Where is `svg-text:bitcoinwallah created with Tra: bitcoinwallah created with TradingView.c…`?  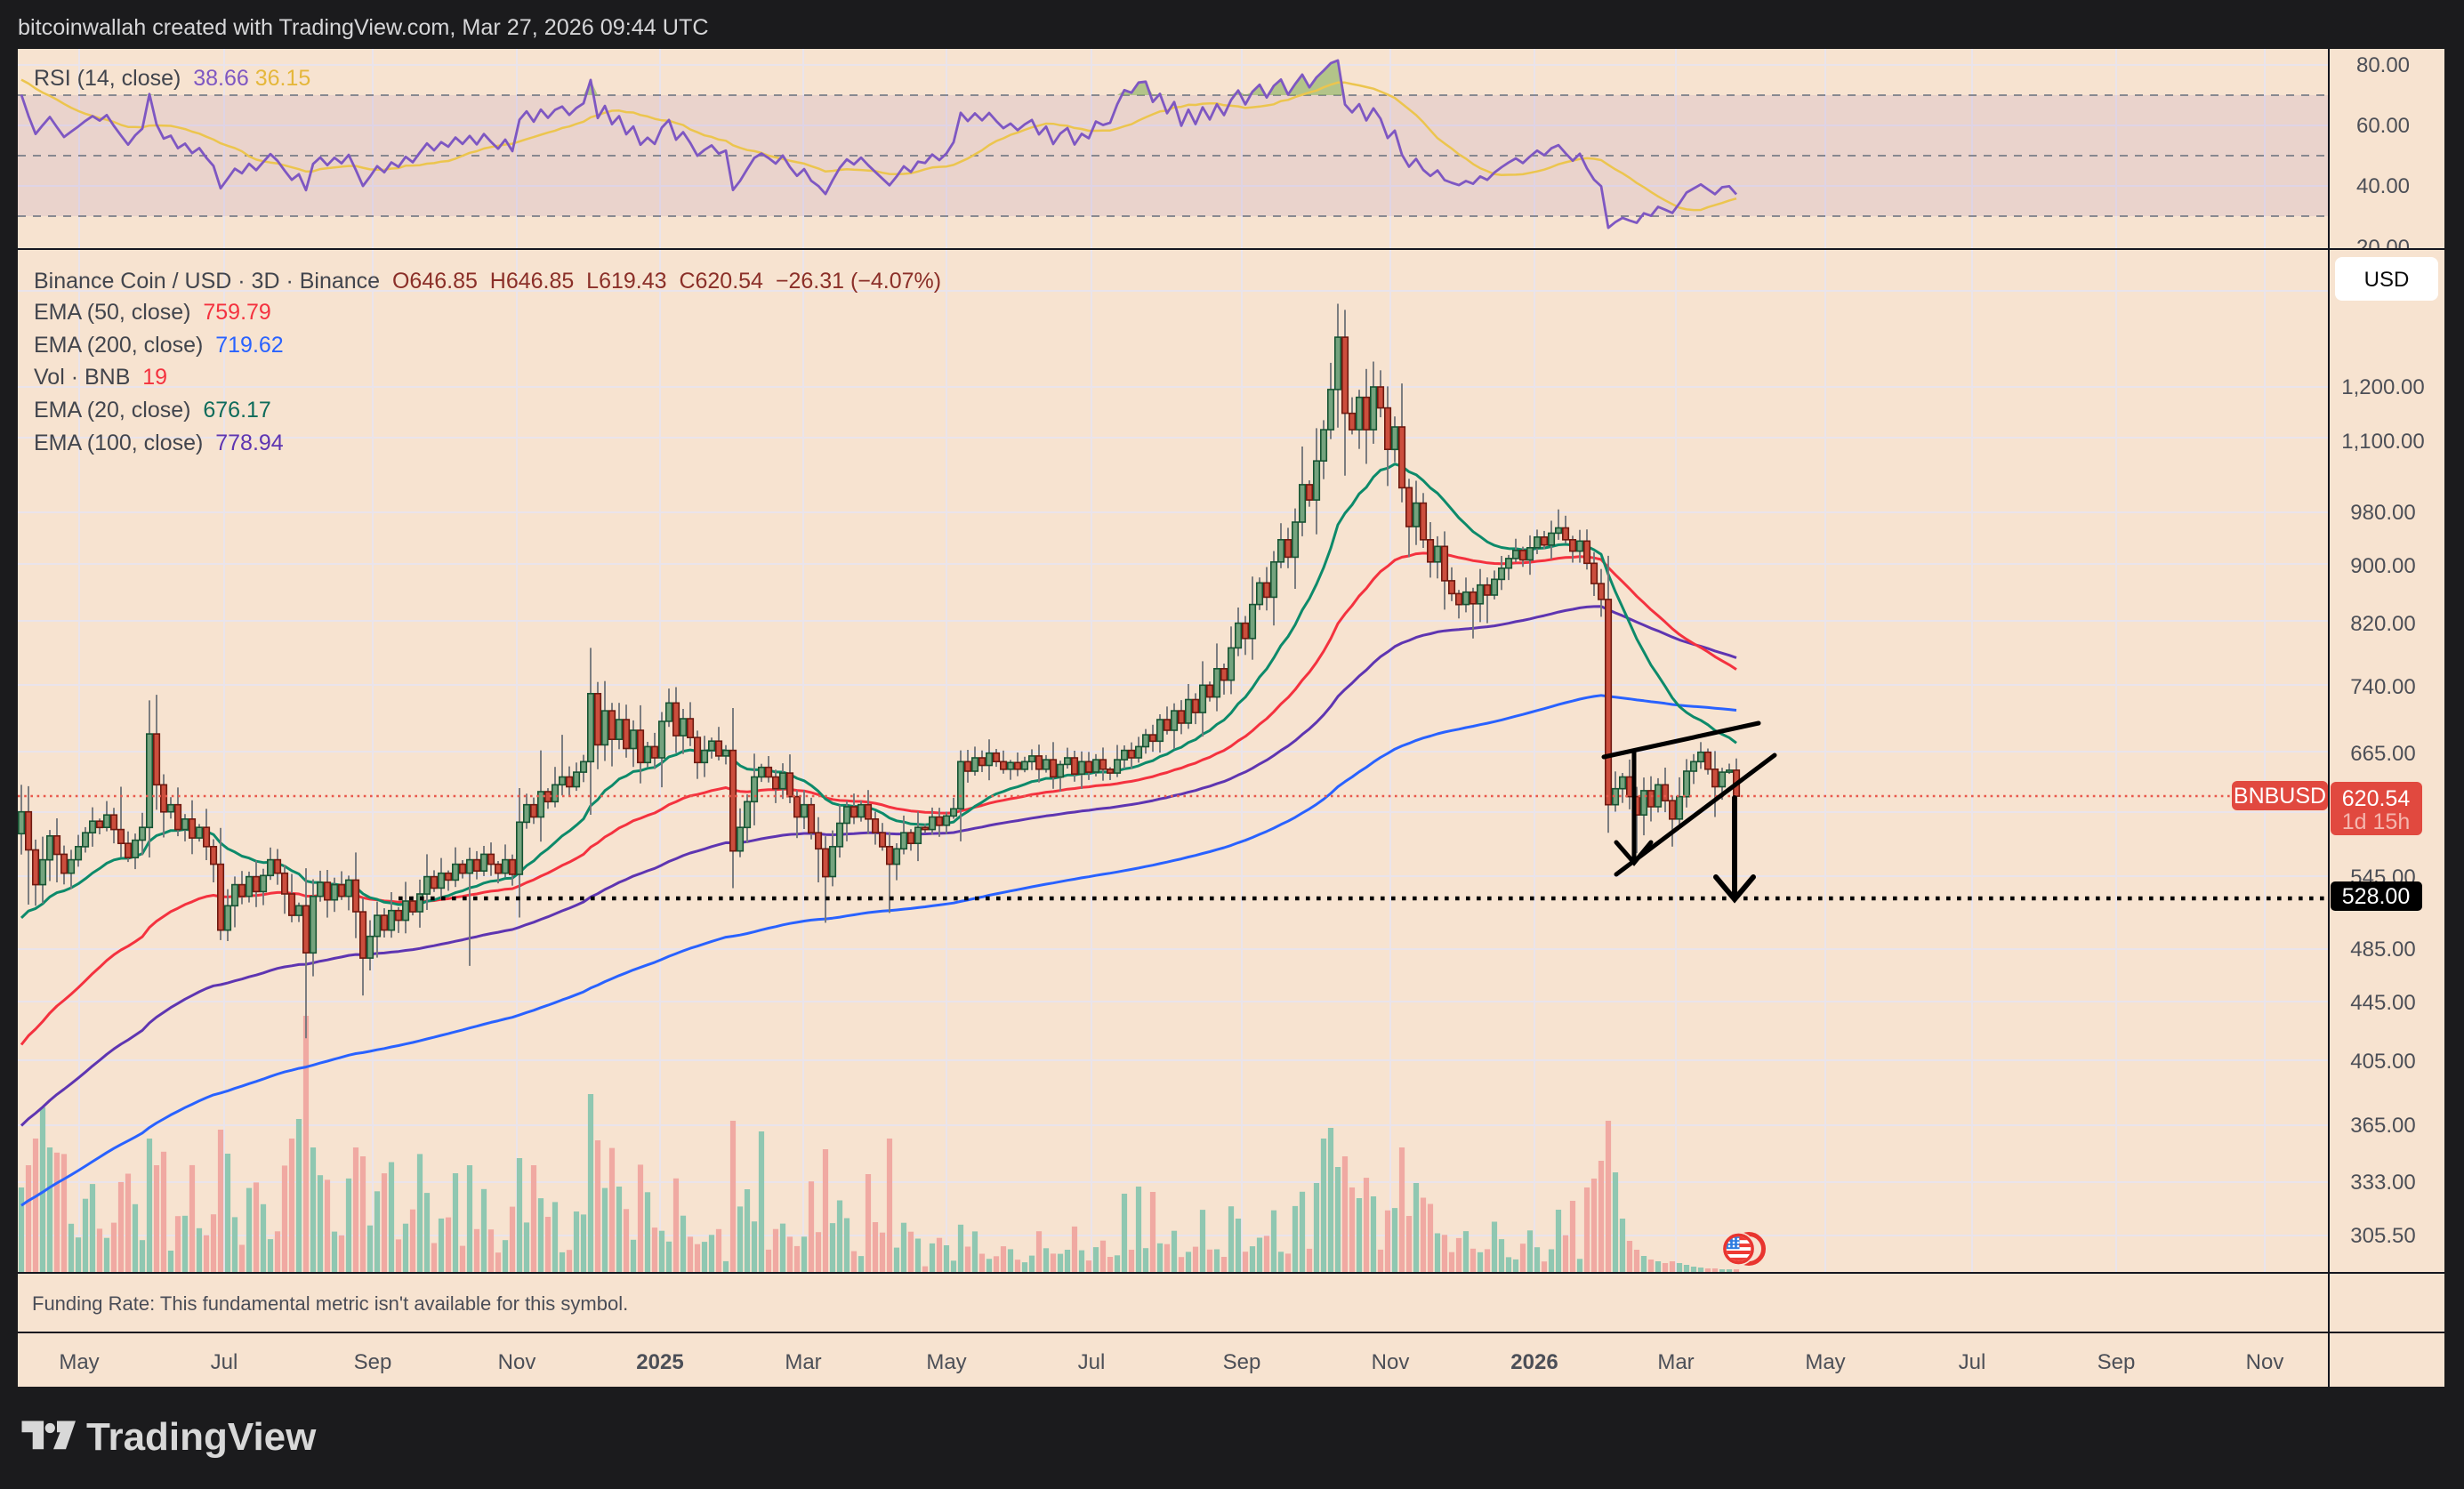
svg-text:bitcoinwallah created with Tra: bitcoinwallah created with TradingView.c… is located at coordinates (364, 27).